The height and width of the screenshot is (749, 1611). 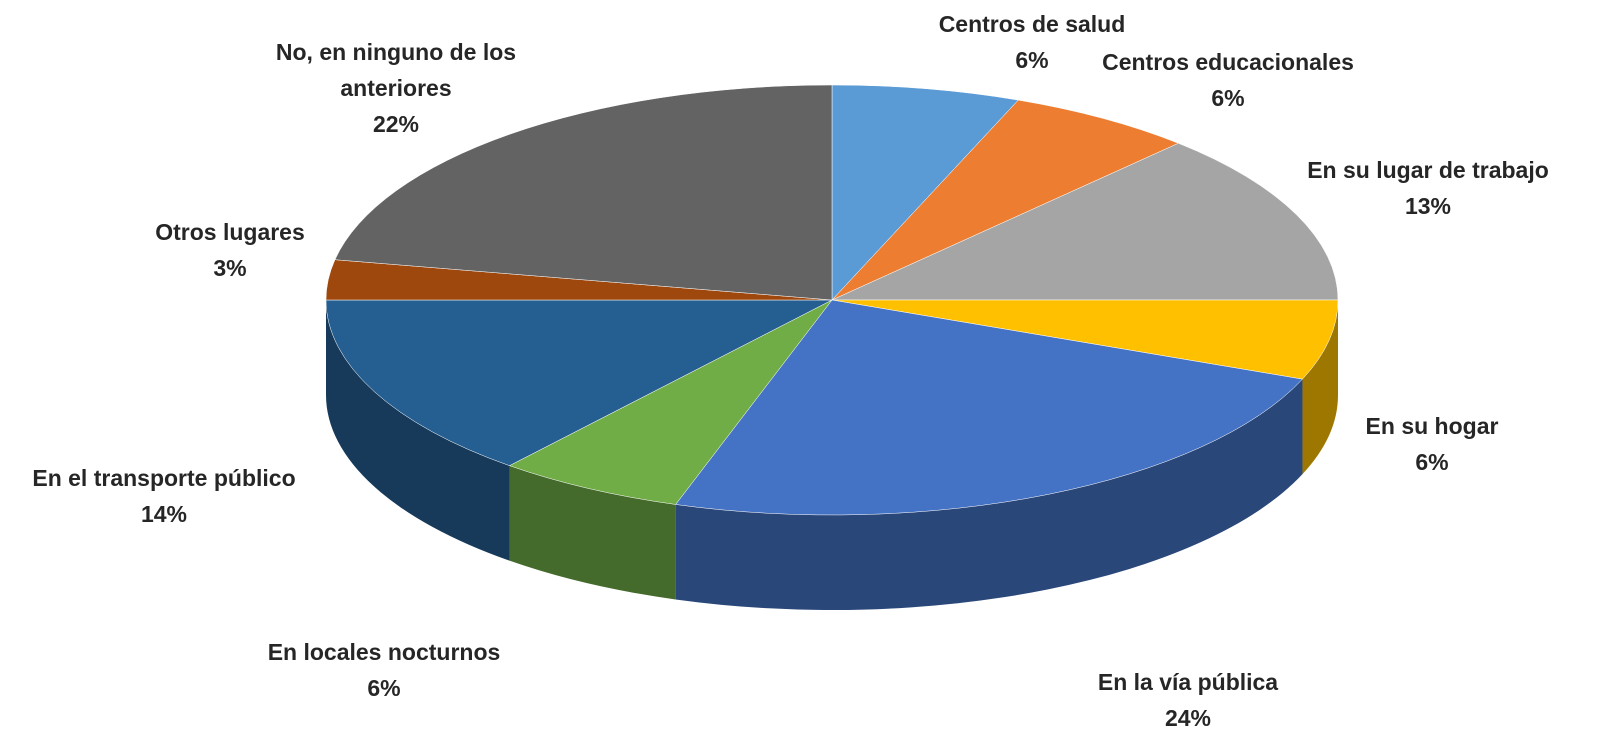 What do you see at coordinates (230, 268) in the screenshot?
I see `value-label: 3%` at bounding box center [230, 268].